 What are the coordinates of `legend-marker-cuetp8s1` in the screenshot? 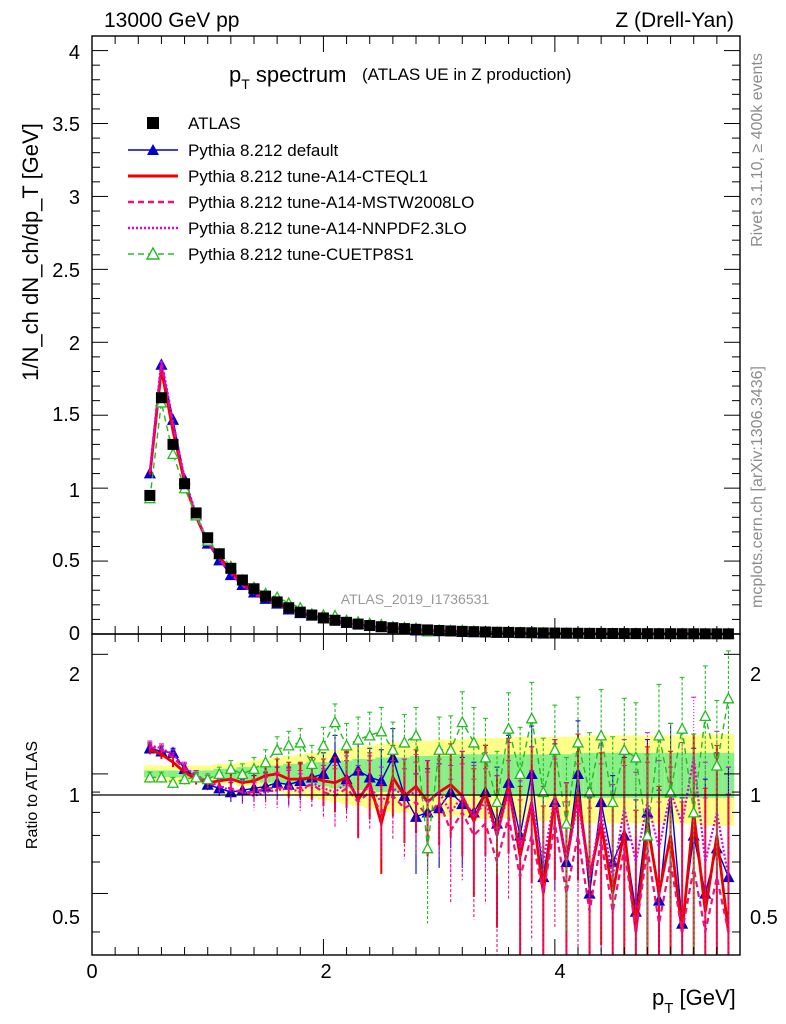 It's located at (153, 253).